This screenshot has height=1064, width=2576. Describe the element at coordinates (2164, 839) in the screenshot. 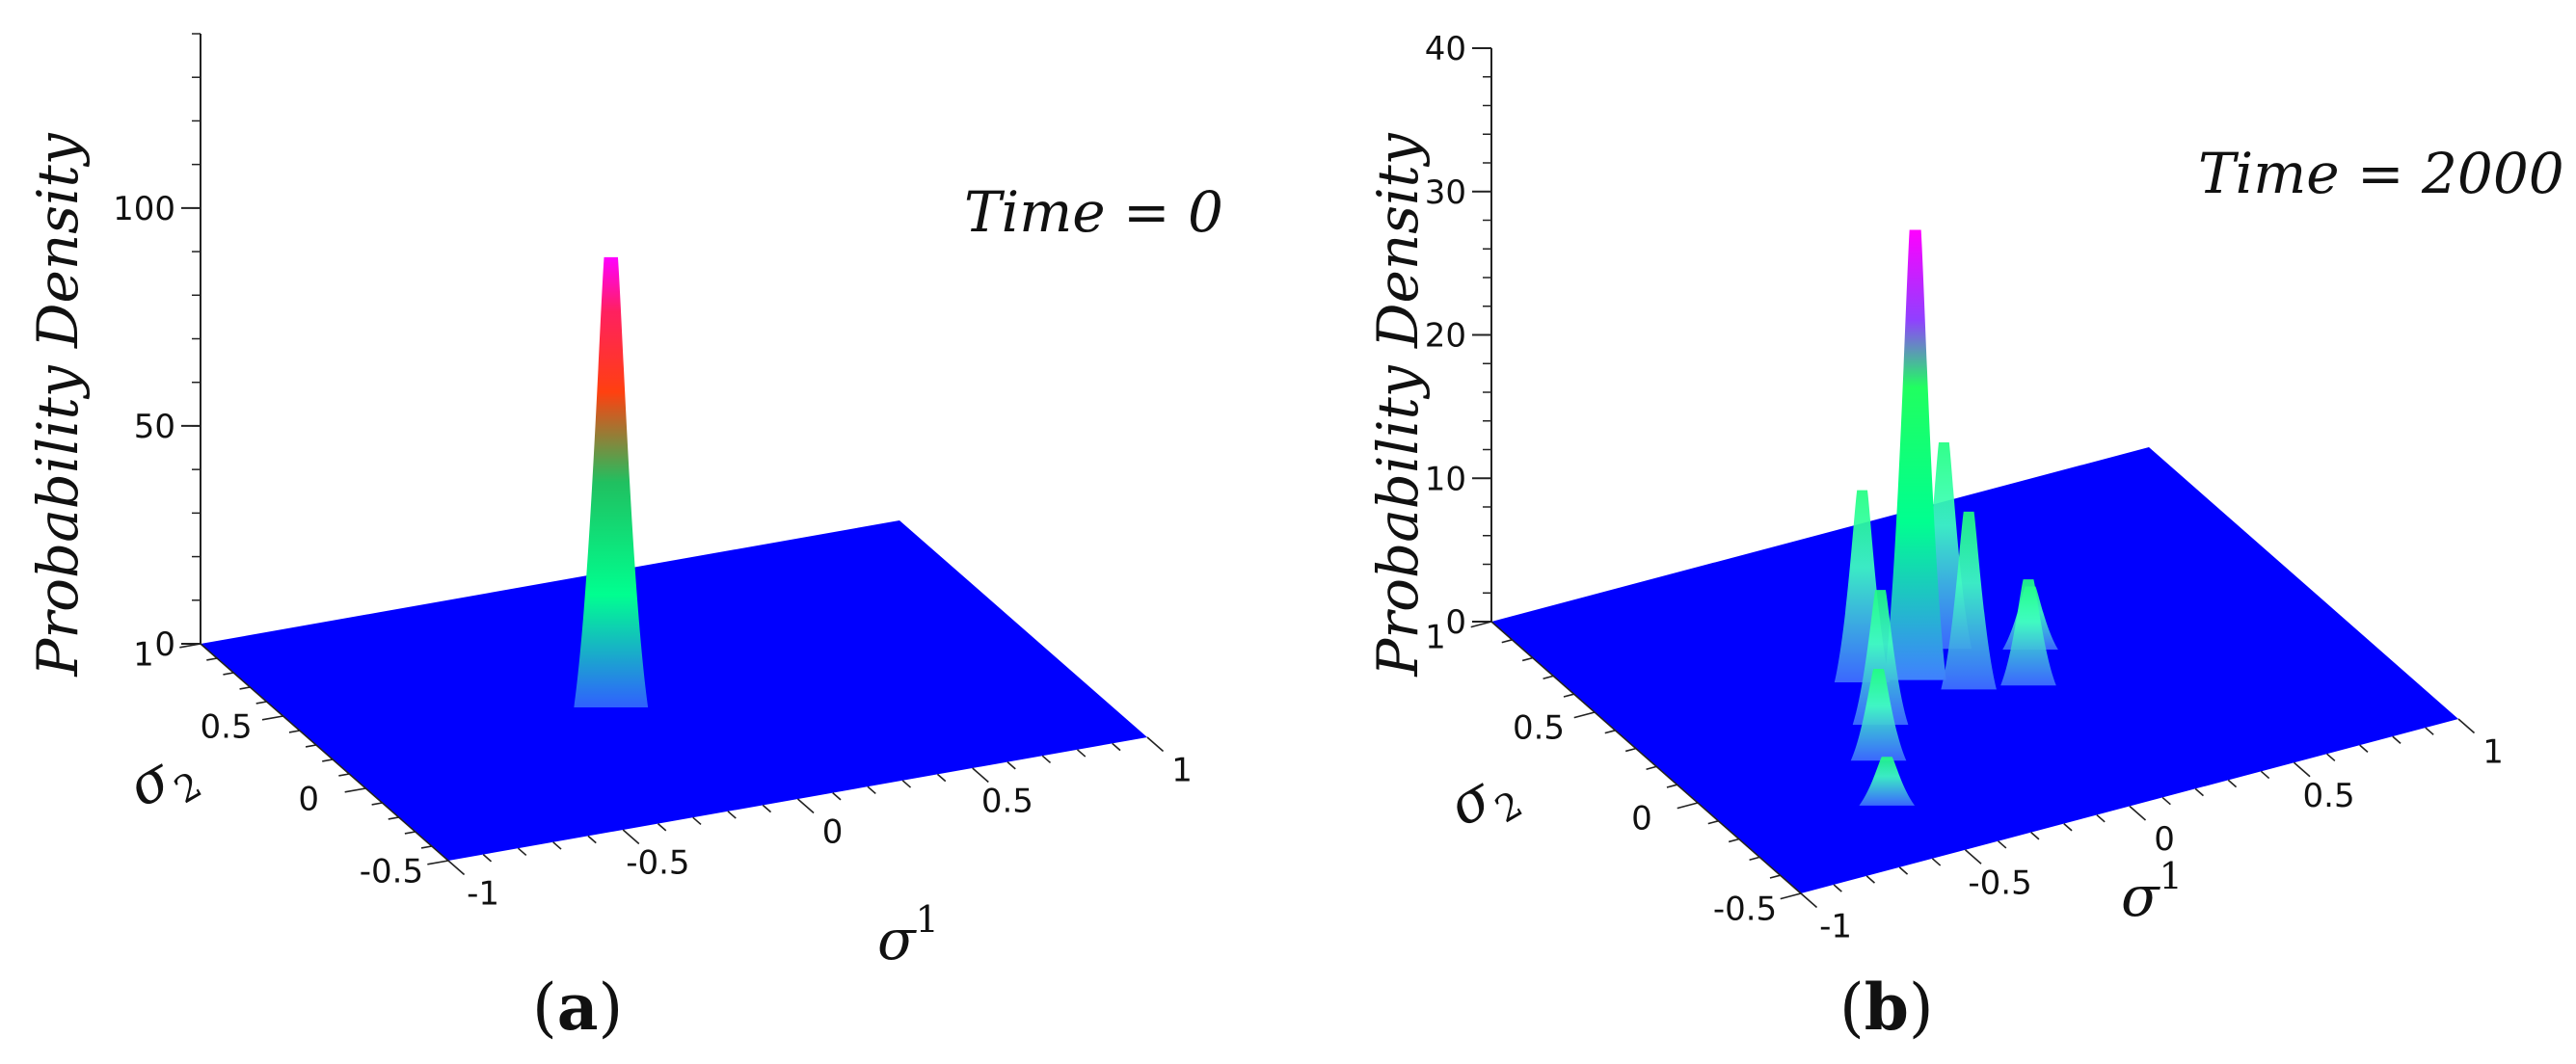

I see `x-tick-label-b: 0` at that location.